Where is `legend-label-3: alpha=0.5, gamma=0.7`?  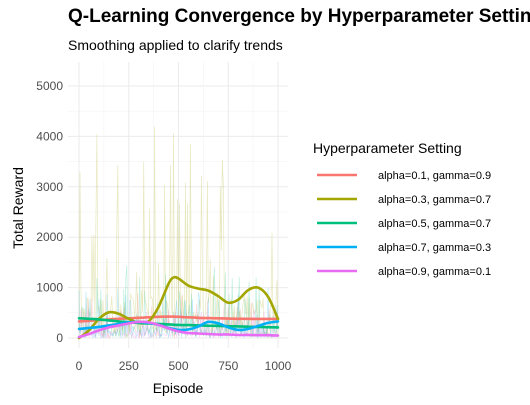 legend-label-3: alpha=0.5, gamma=0.7 is located at coordinates (434, 224).